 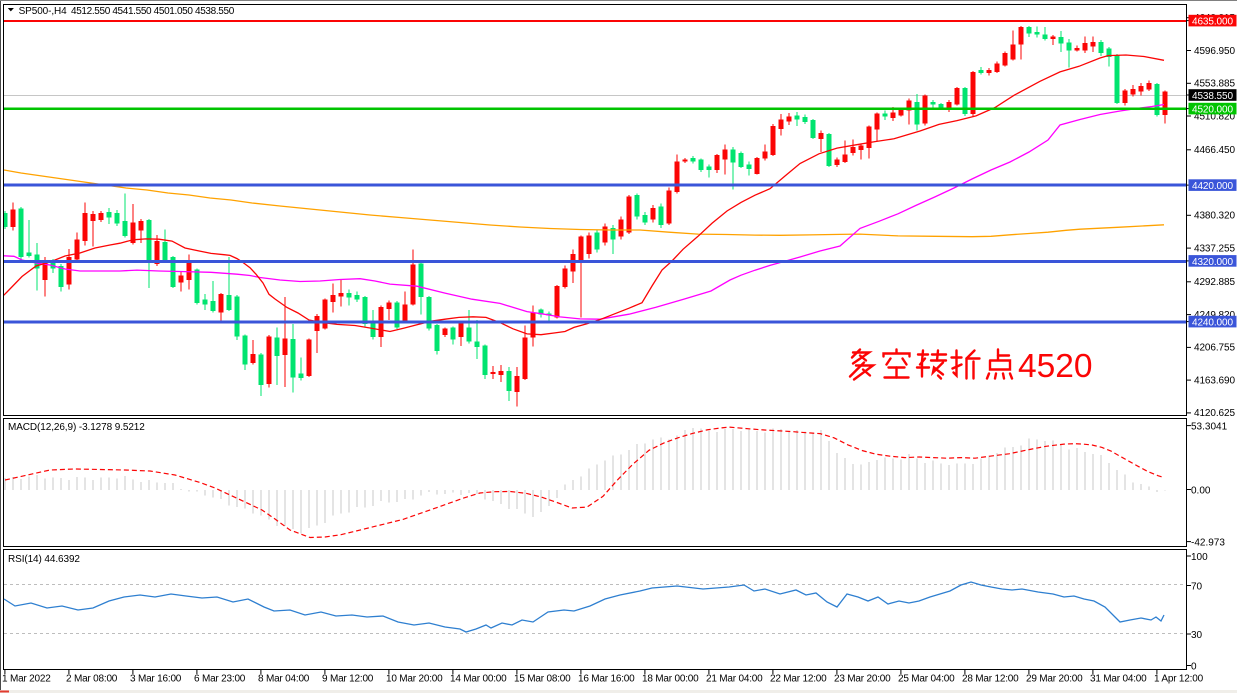 What do you see at coordinates (1212, 96) in the screenshot?
I see `svg-text: 4538.550` at bounding box center [1212, 96].